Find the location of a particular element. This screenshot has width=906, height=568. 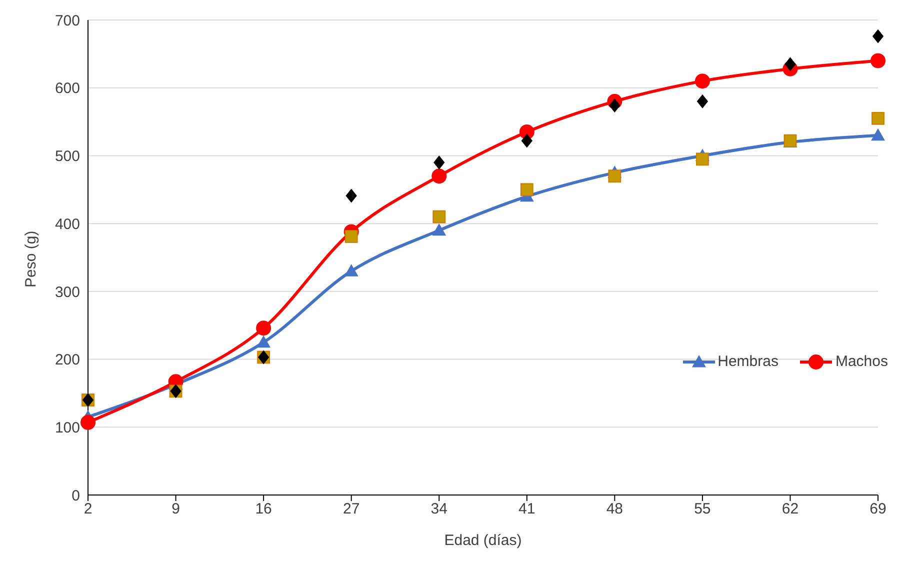

y-tick-label: 400 is located at coordinates (67, 224).